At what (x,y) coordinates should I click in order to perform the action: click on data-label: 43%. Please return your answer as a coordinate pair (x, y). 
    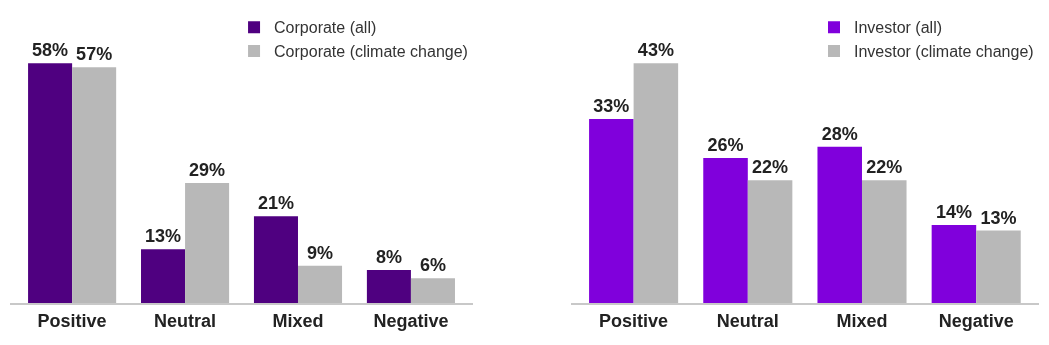
    Looking at the image, I should click on (655, 50).